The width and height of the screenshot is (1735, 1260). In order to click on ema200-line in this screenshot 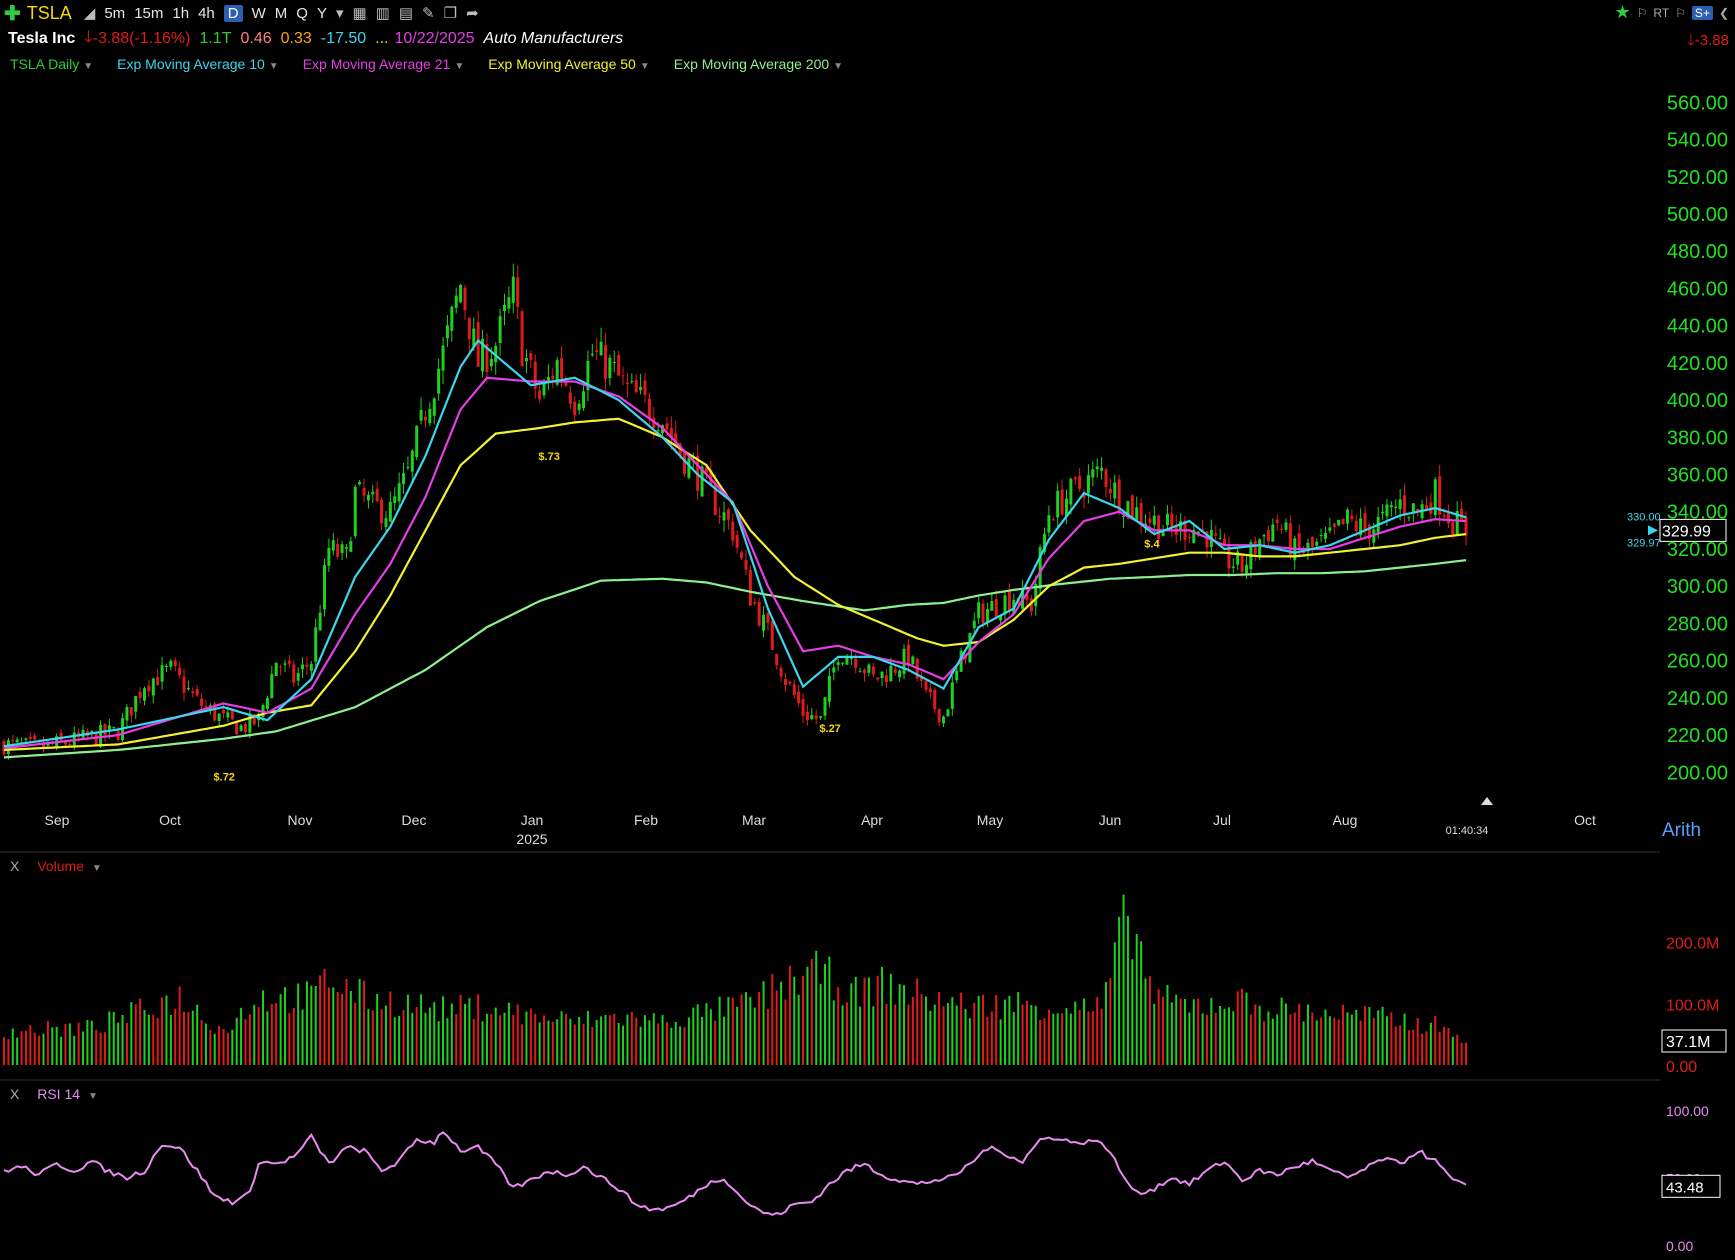, I will do `click(735, 659)`.